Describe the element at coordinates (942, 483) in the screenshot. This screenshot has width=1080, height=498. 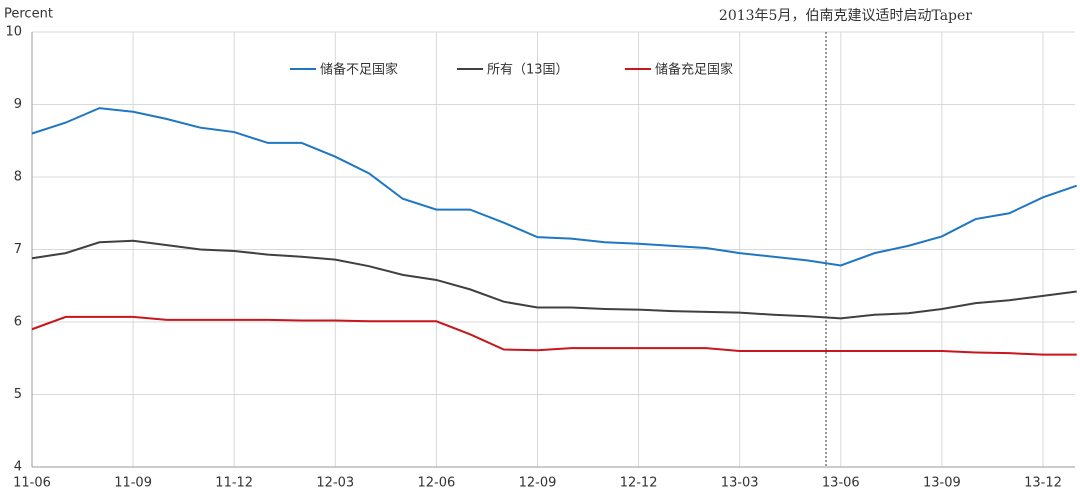
I see `x-tick-label: 13-09` at that location.